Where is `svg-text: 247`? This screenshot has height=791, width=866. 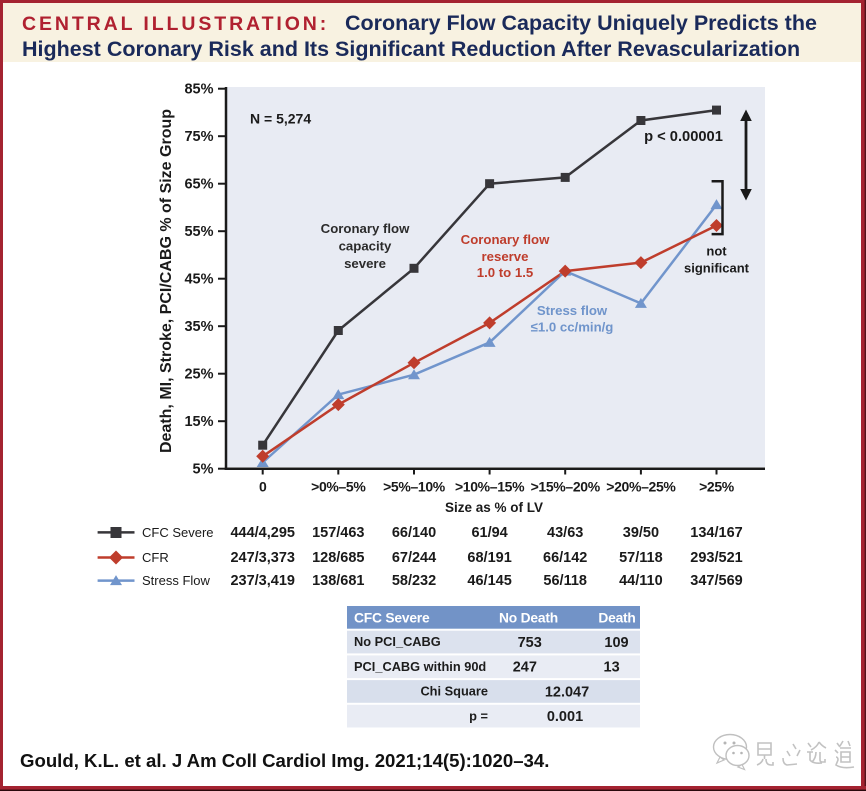
svg-text: 247 is located at coordinates (525, 668).